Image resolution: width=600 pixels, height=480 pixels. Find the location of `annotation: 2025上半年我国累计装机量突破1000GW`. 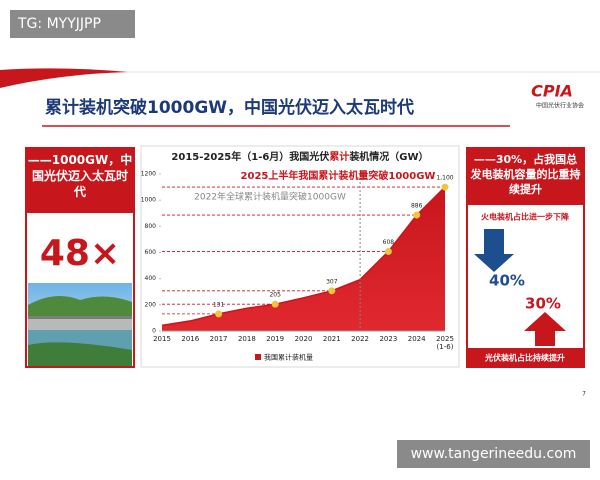

annotation: 2025上半年我国累计装机量突破1000GW is located at coordinates (338, 175).